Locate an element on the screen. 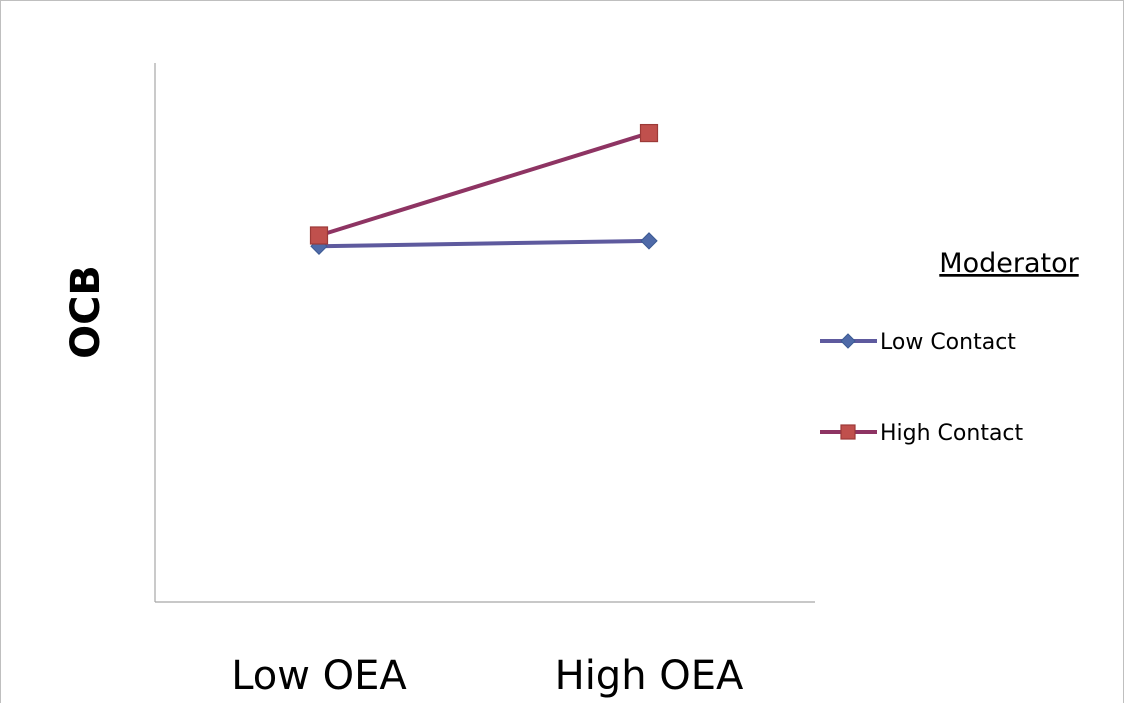  x-tick-label-high-oea: High OEA is located at coordinates (649, 676).